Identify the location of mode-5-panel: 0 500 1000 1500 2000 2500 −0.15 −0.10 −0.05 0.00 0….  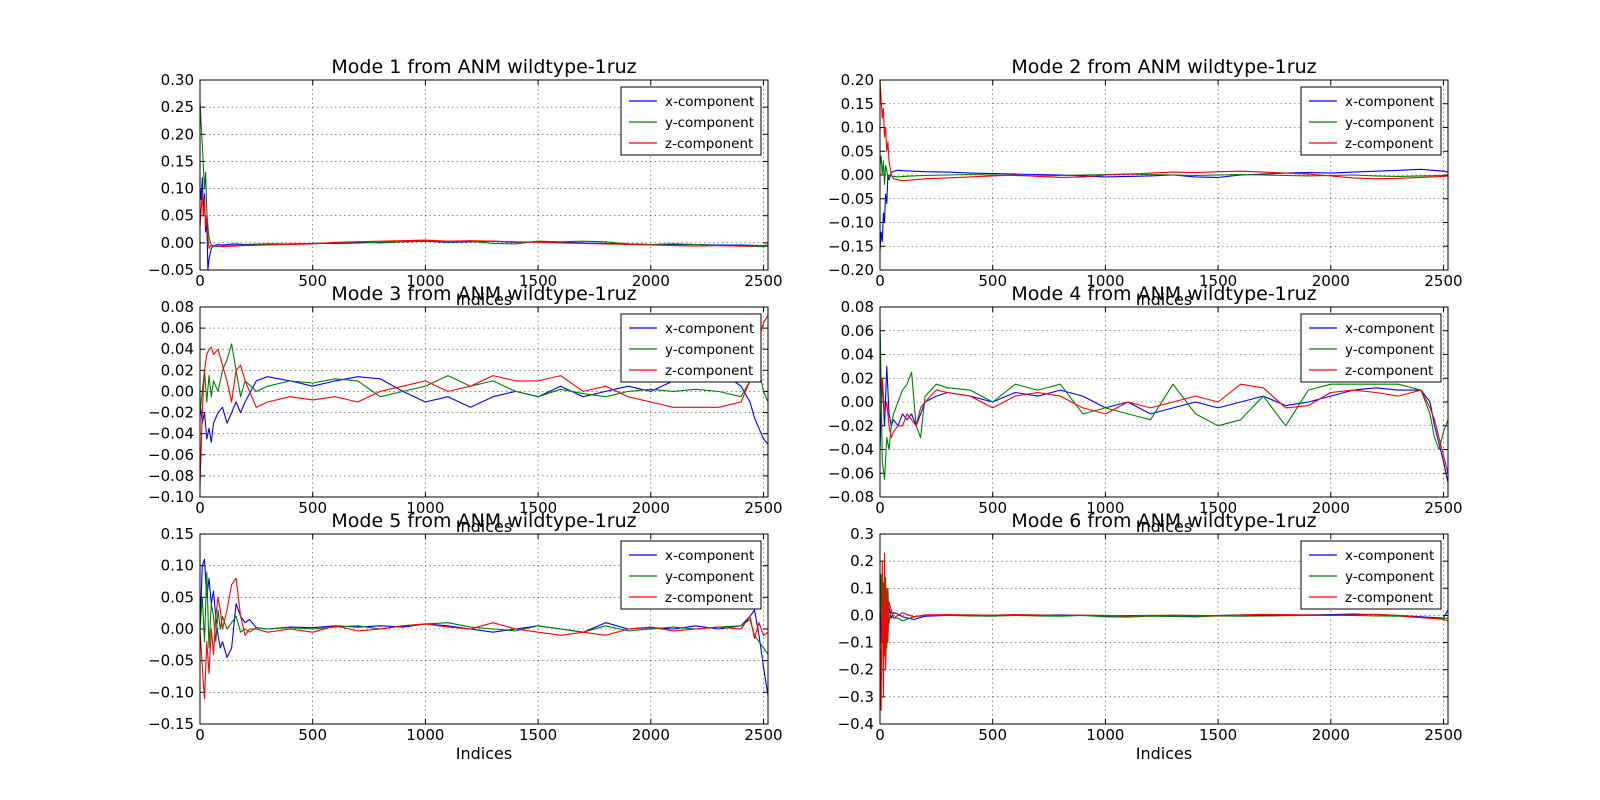
(465, 636).